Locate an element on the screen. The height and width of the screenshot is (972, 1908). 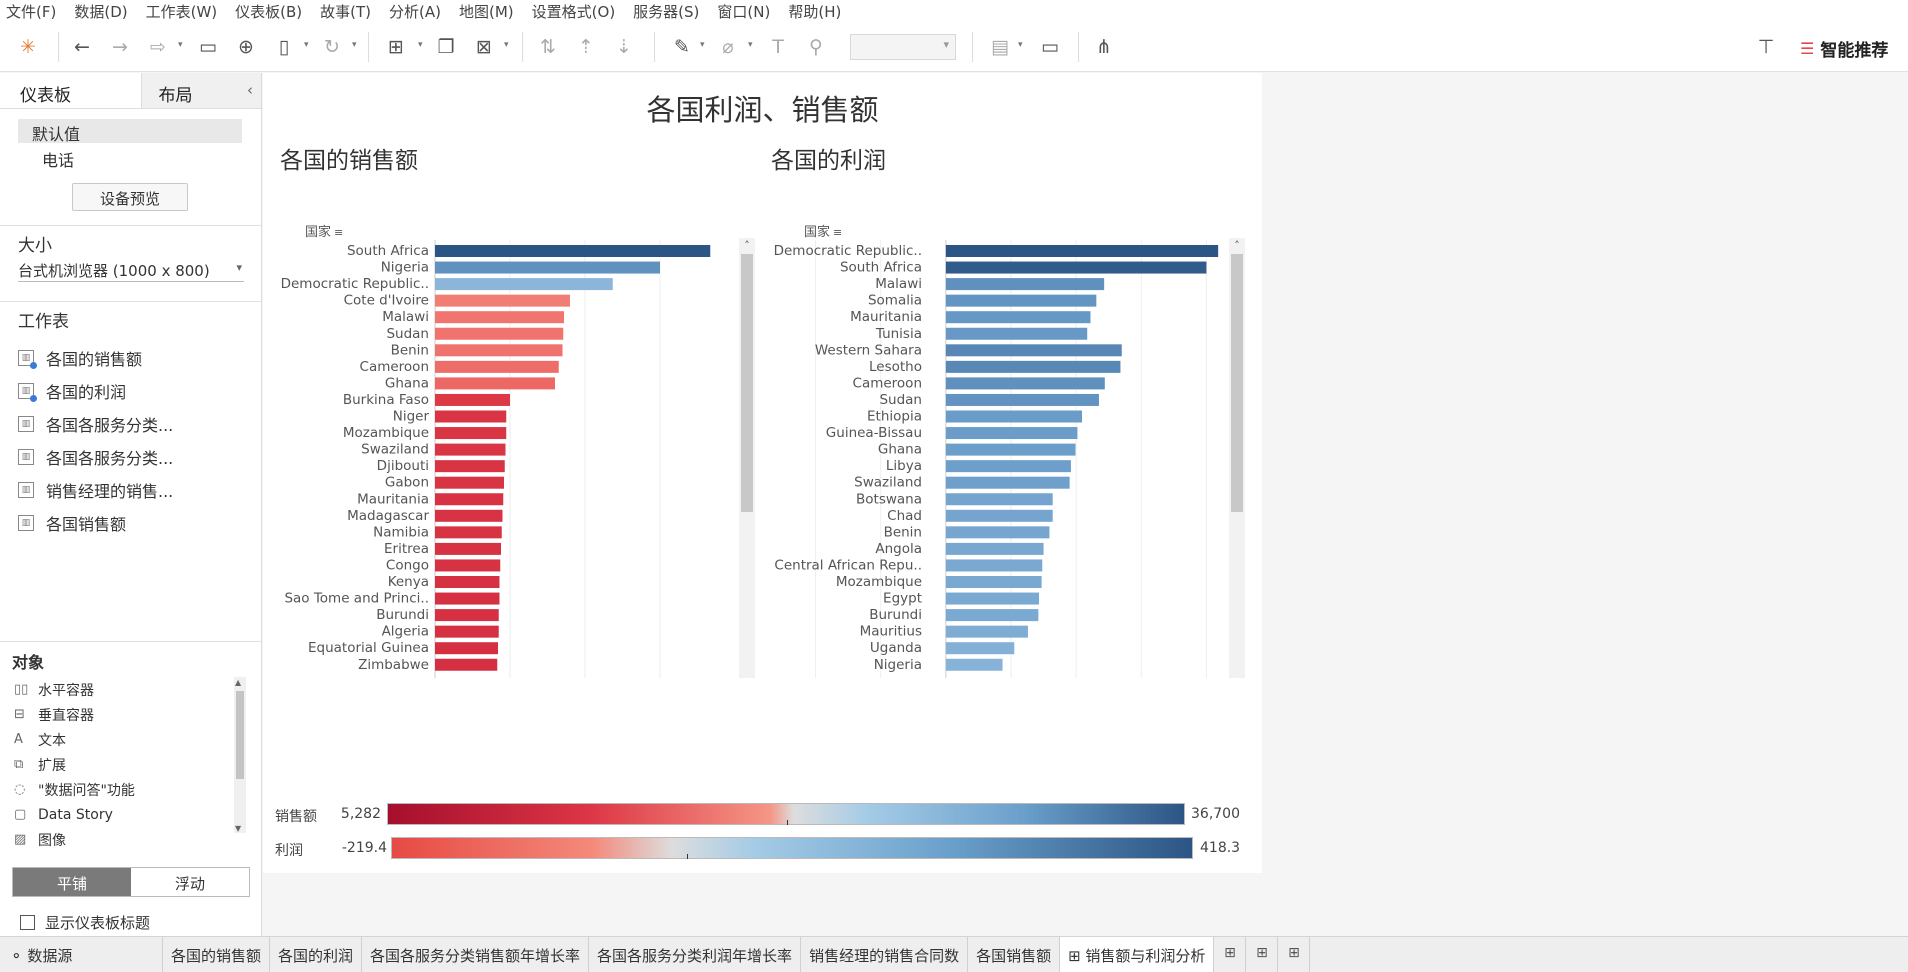
scrollbar-thumb is located at coordinates (240, 735).